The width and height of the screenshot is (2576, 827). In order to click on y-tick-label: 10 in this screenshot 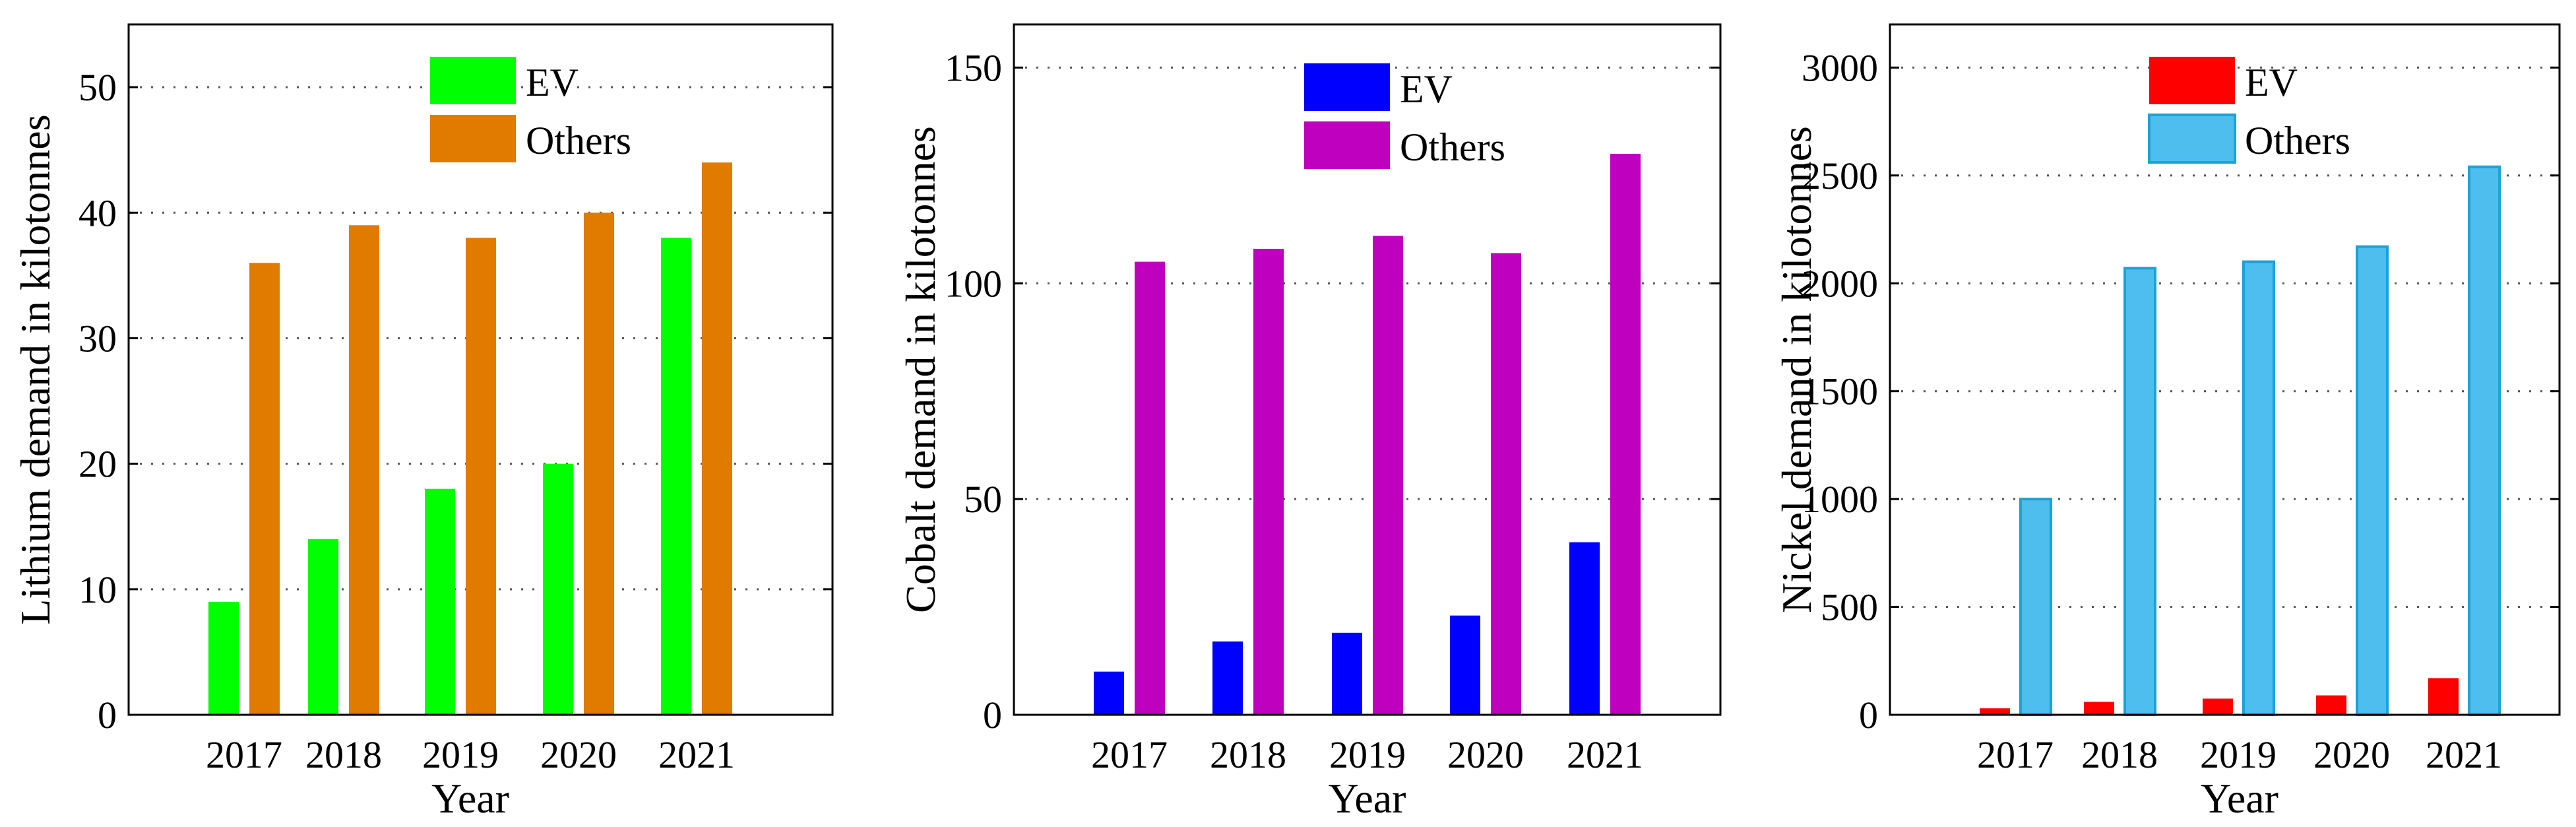, I will do `click(98, 589)`.